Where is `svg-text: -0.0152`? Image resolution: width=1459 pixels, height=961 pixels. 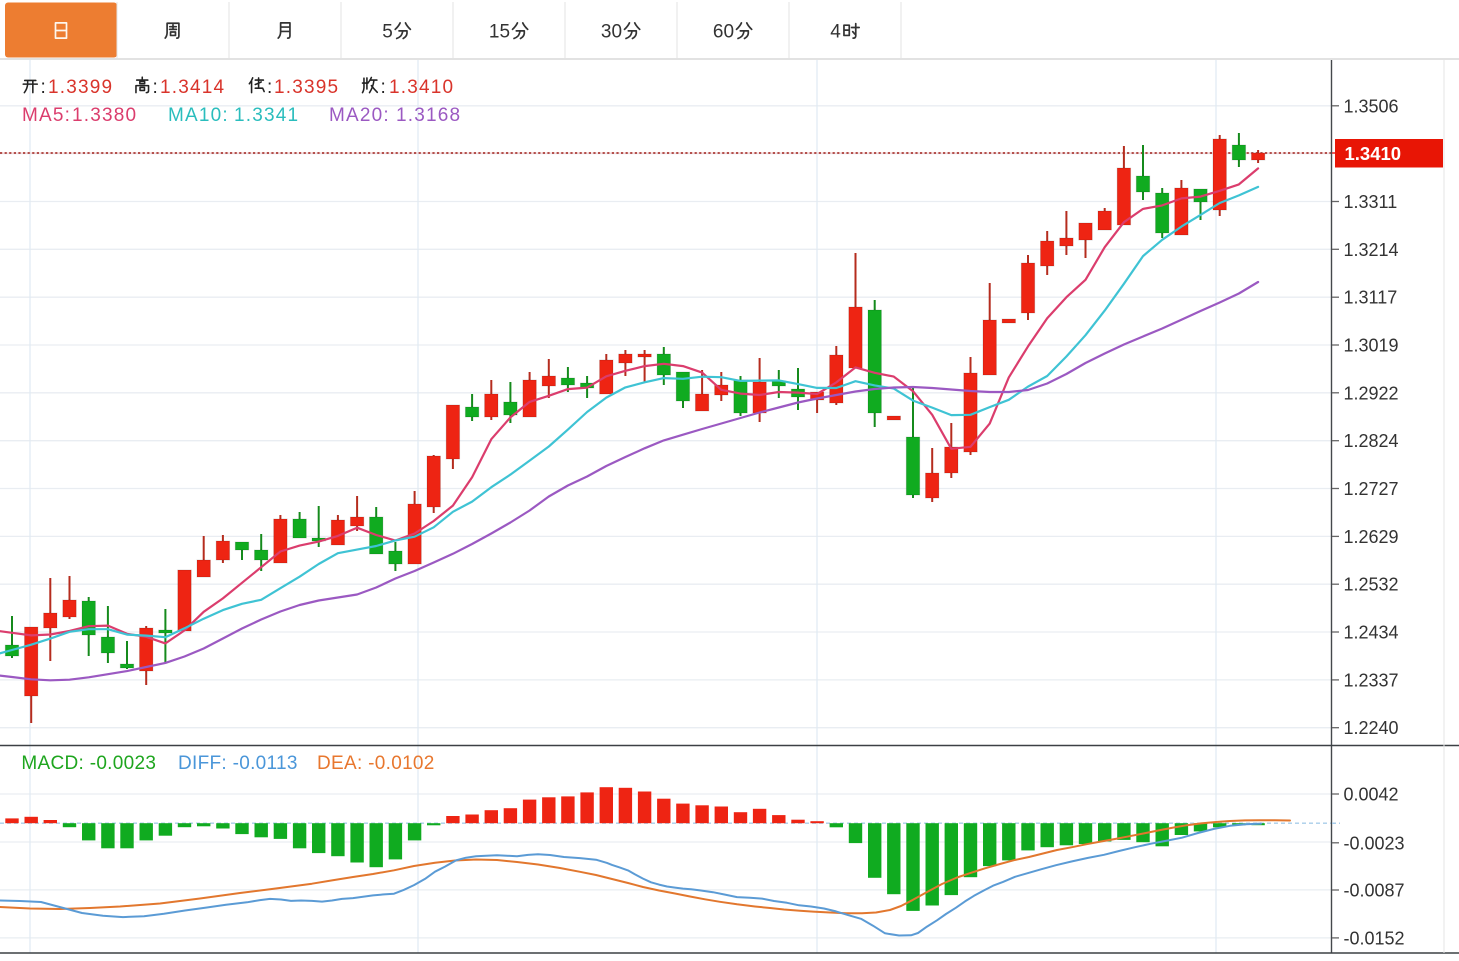 svg-text: -0.0152 is located at coordinates (1374, 938).